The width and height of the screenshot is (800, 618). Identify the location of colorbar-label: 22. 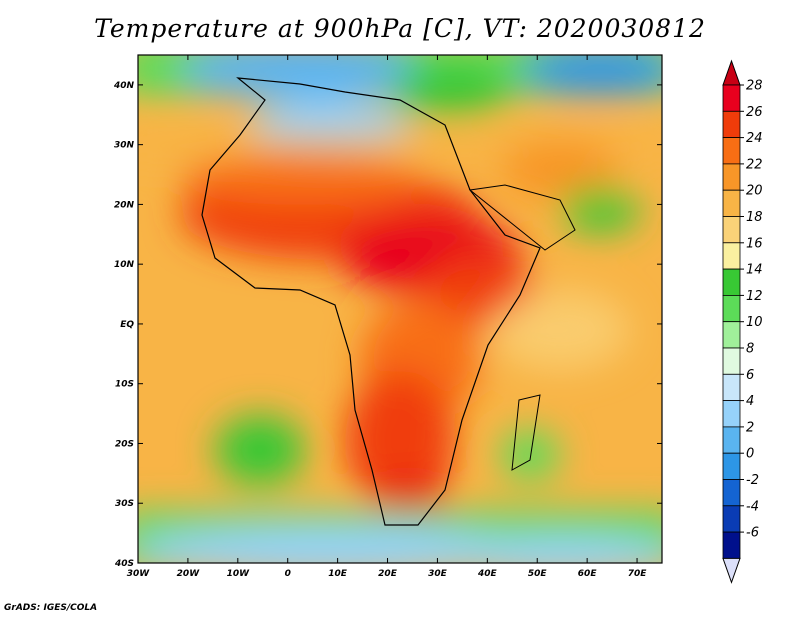
(754, 164).